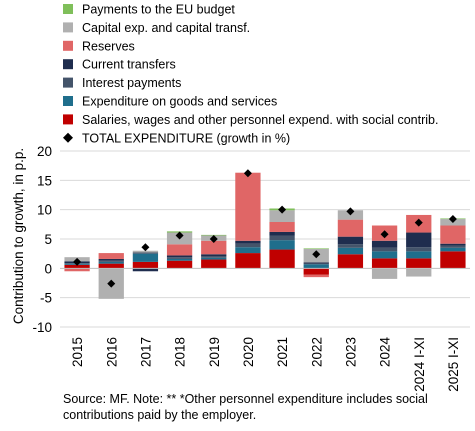 The height and width of the screenshot is (431, 475). I want to click on x-tick-label: 2022, so click(316, 352).